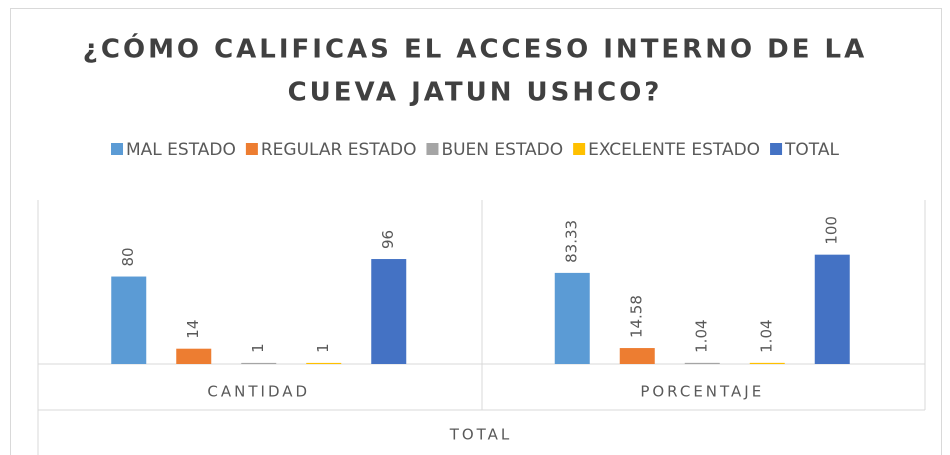 Image resolution: width=950 pixels, height=455 pixels. Describe the element at coordinates (475, 49) in the screenshot. I see `chart-title: ¿CÓMO CALIFICAS EL ACCESO INTERNO DE LA` at that location.